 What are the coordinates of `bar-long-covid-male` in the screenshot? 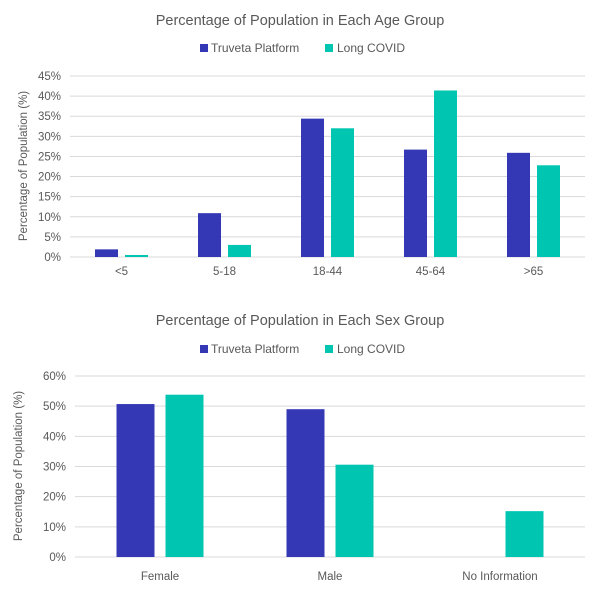 It's located at (354, 510).